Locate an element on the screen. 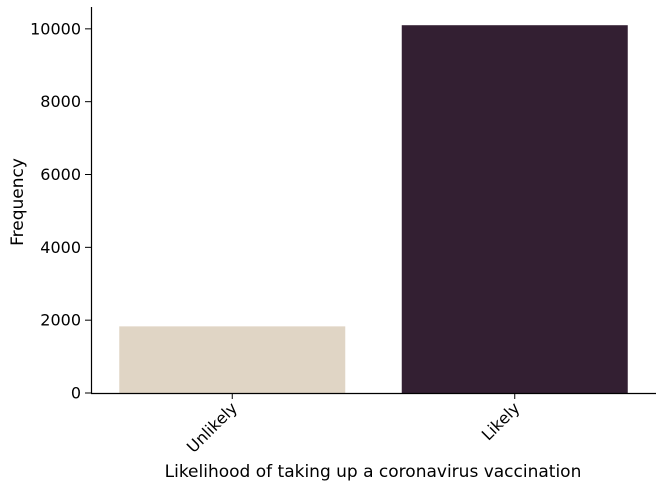 The height and width of the screenshot is (493, 662). x-tick-label: Unlikely is located at coordinates (212, 427).